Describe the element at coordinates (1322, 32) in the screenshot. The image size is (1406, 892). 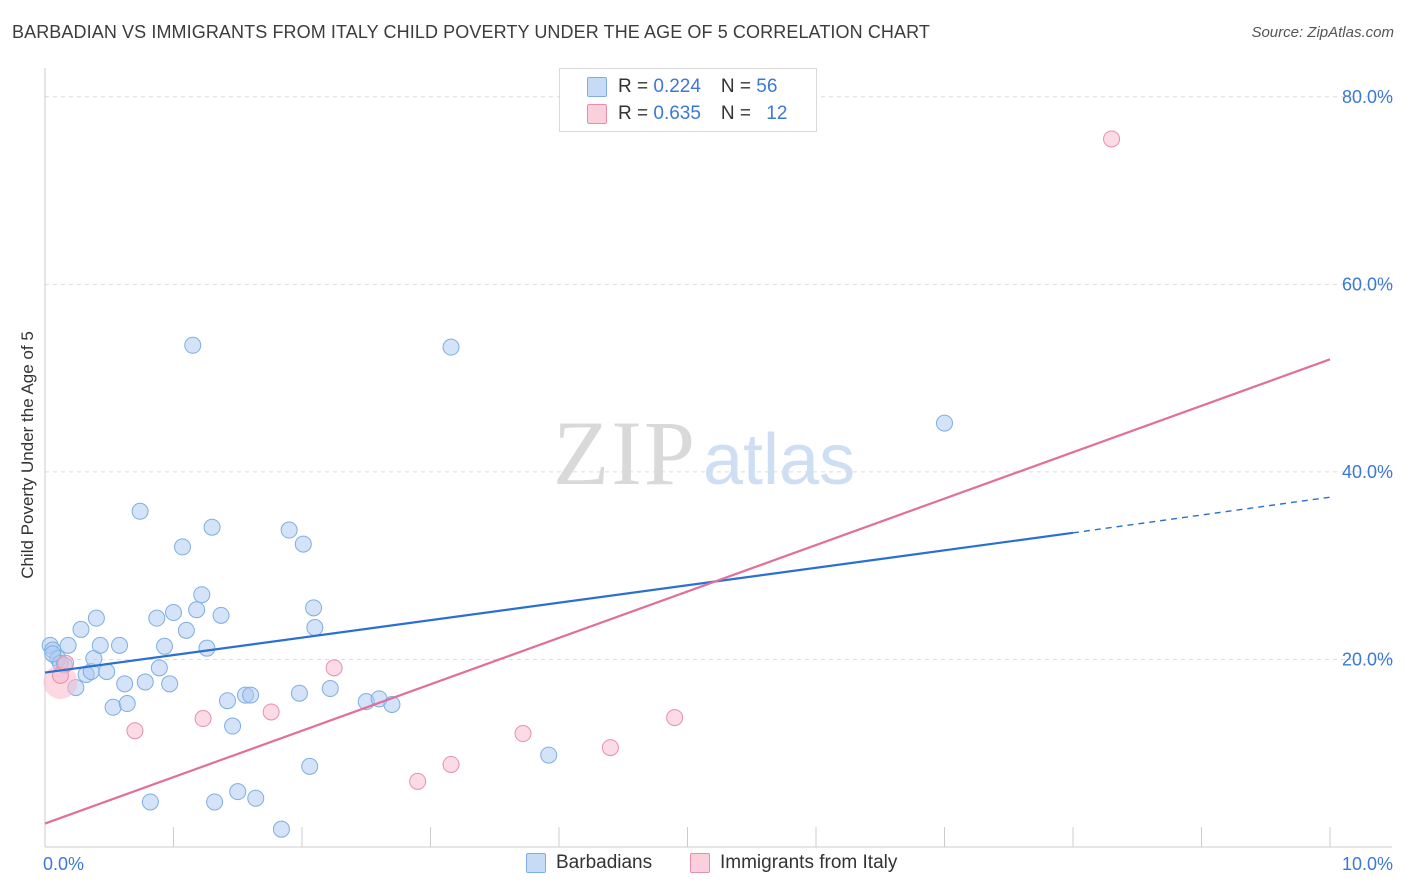
I see `source-label: Source: ZipAtlas.com` at that location.